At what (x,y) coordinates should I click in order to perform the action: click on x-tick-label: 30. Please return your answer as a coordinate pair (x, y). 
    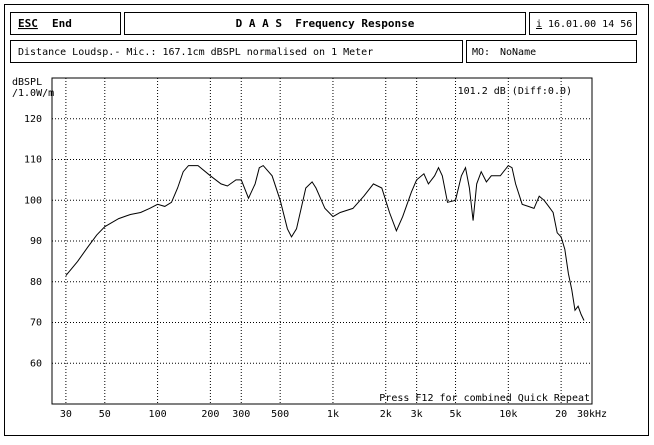
    Looking at the image, I should click on (66, 414).